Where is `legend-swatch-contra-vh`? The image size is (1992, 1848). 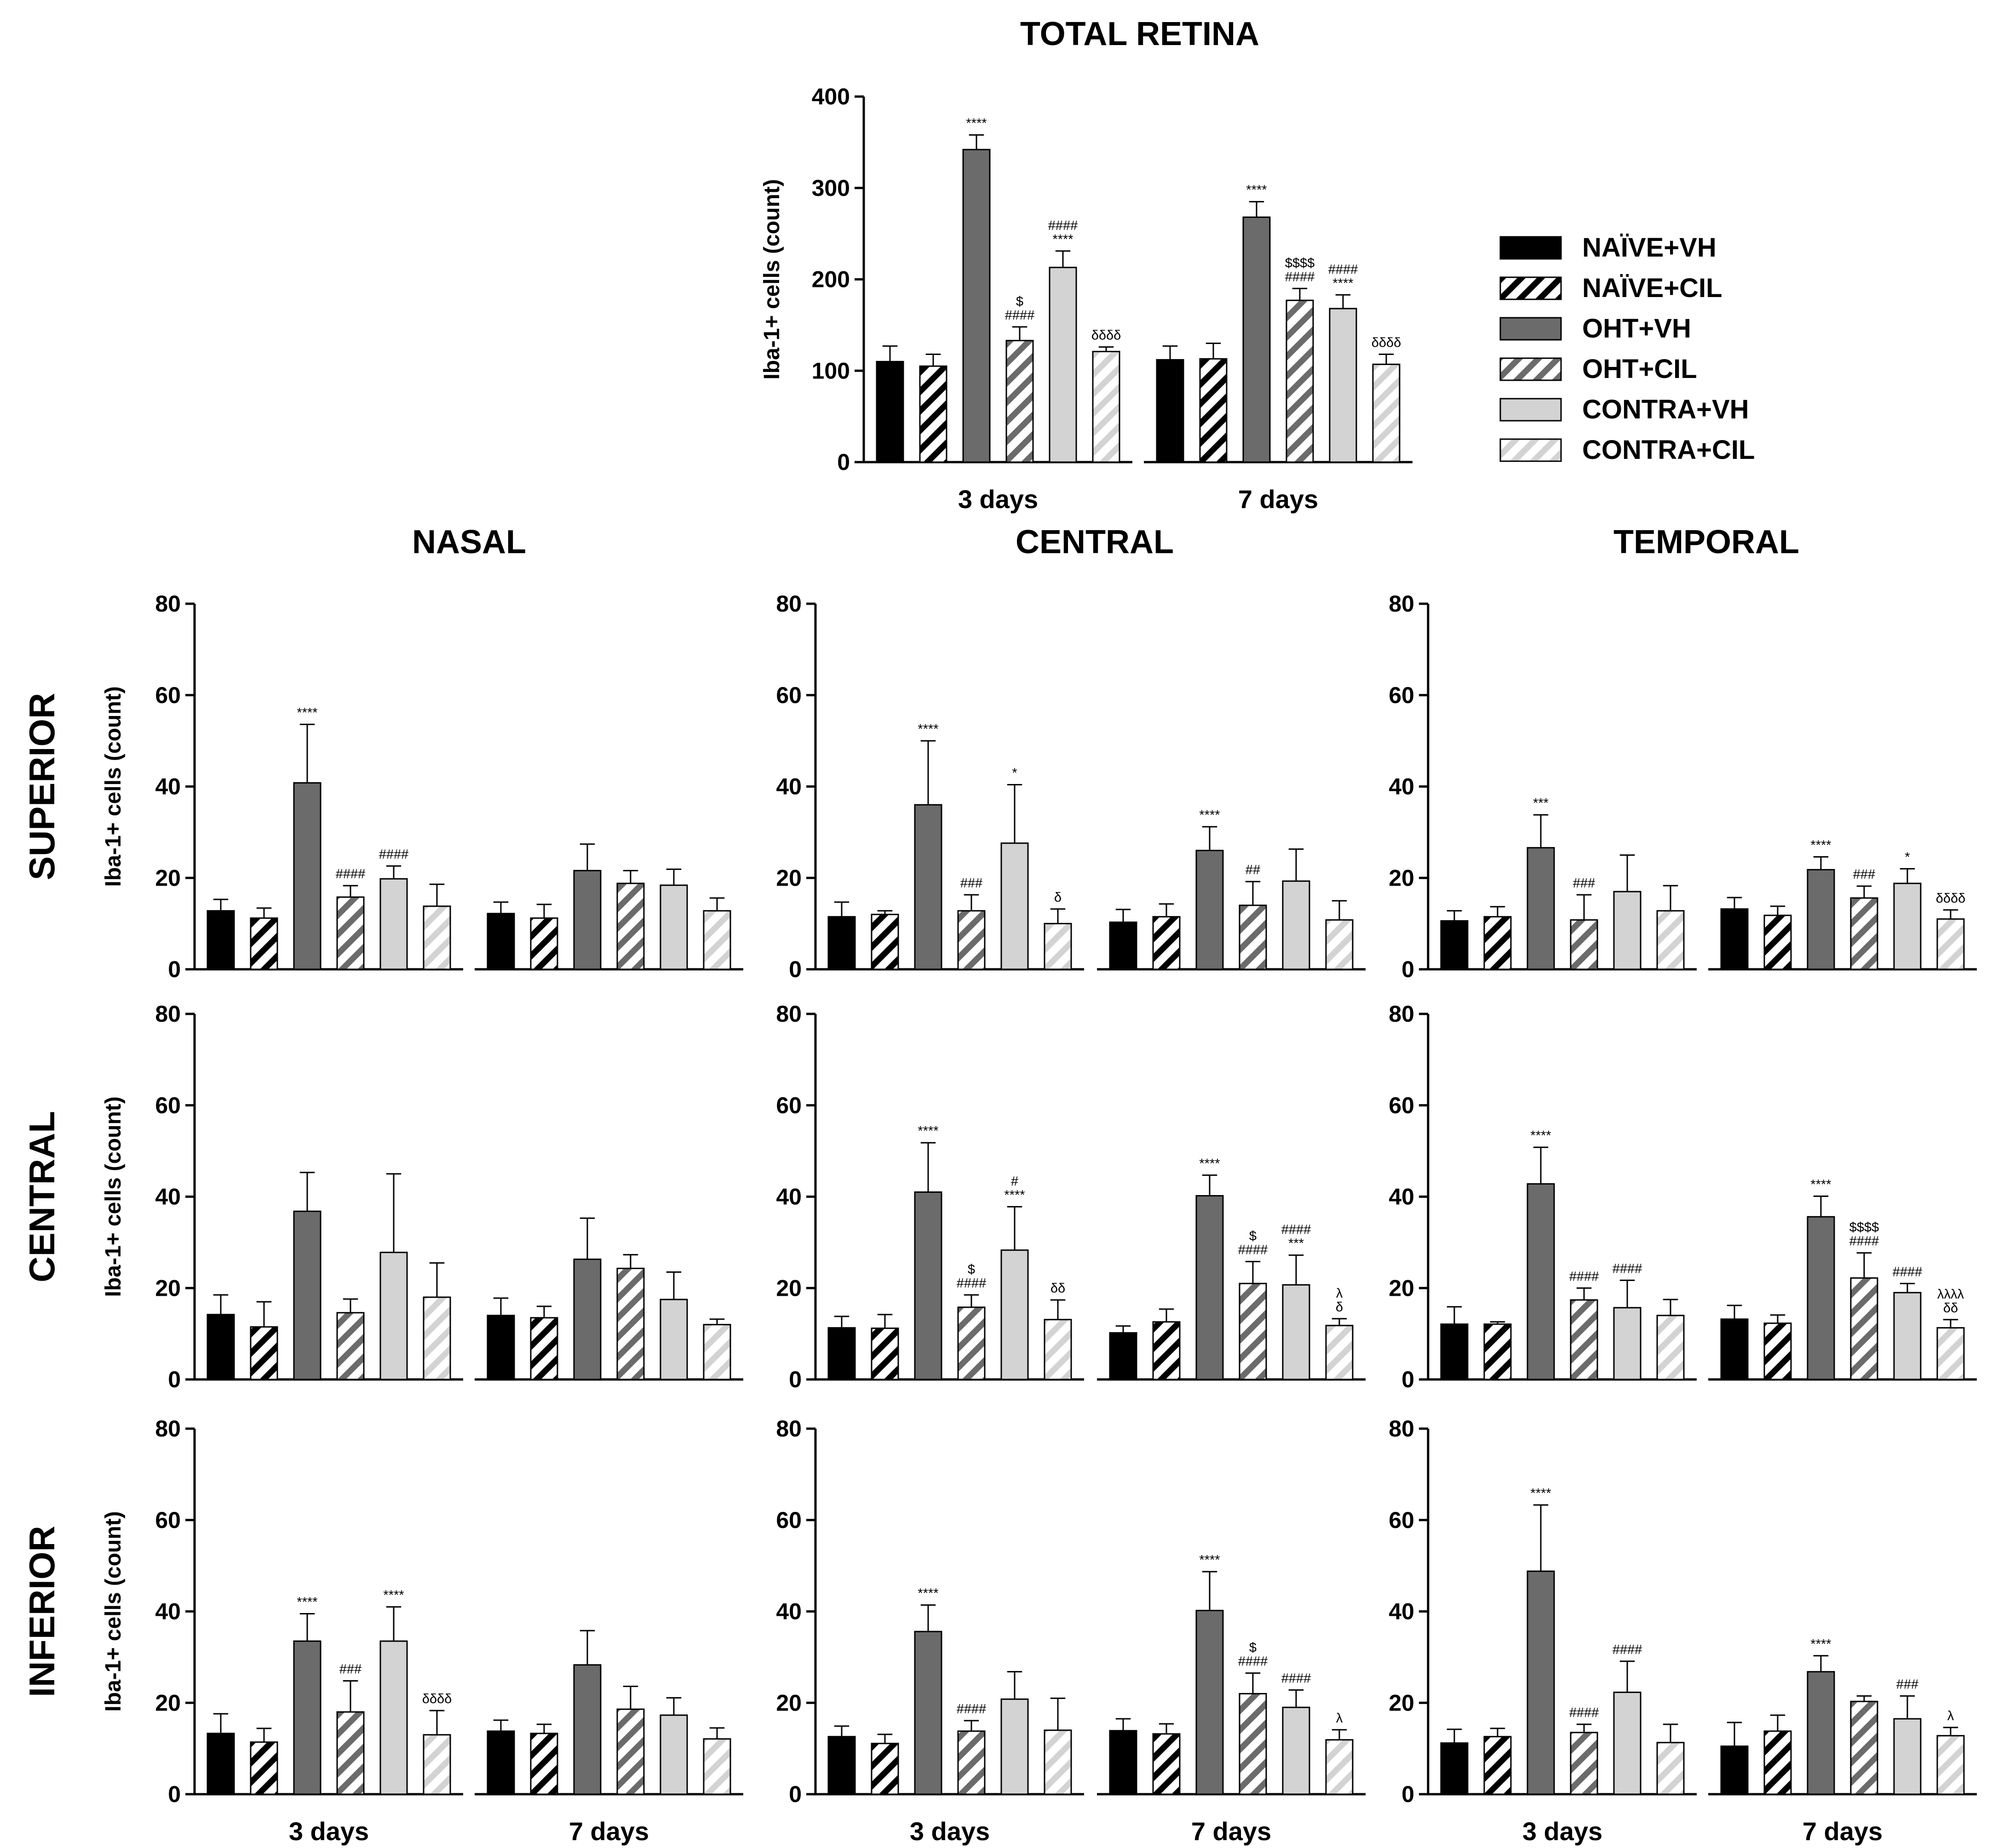
legend-swatch-contra-vh is located at coordinates (1530, 410).